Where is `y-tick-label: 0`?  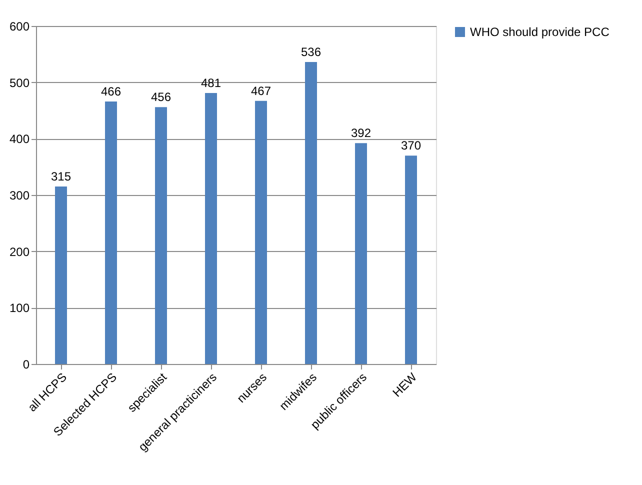
y-tick-label: 0 is located at coordinates (26, 365).